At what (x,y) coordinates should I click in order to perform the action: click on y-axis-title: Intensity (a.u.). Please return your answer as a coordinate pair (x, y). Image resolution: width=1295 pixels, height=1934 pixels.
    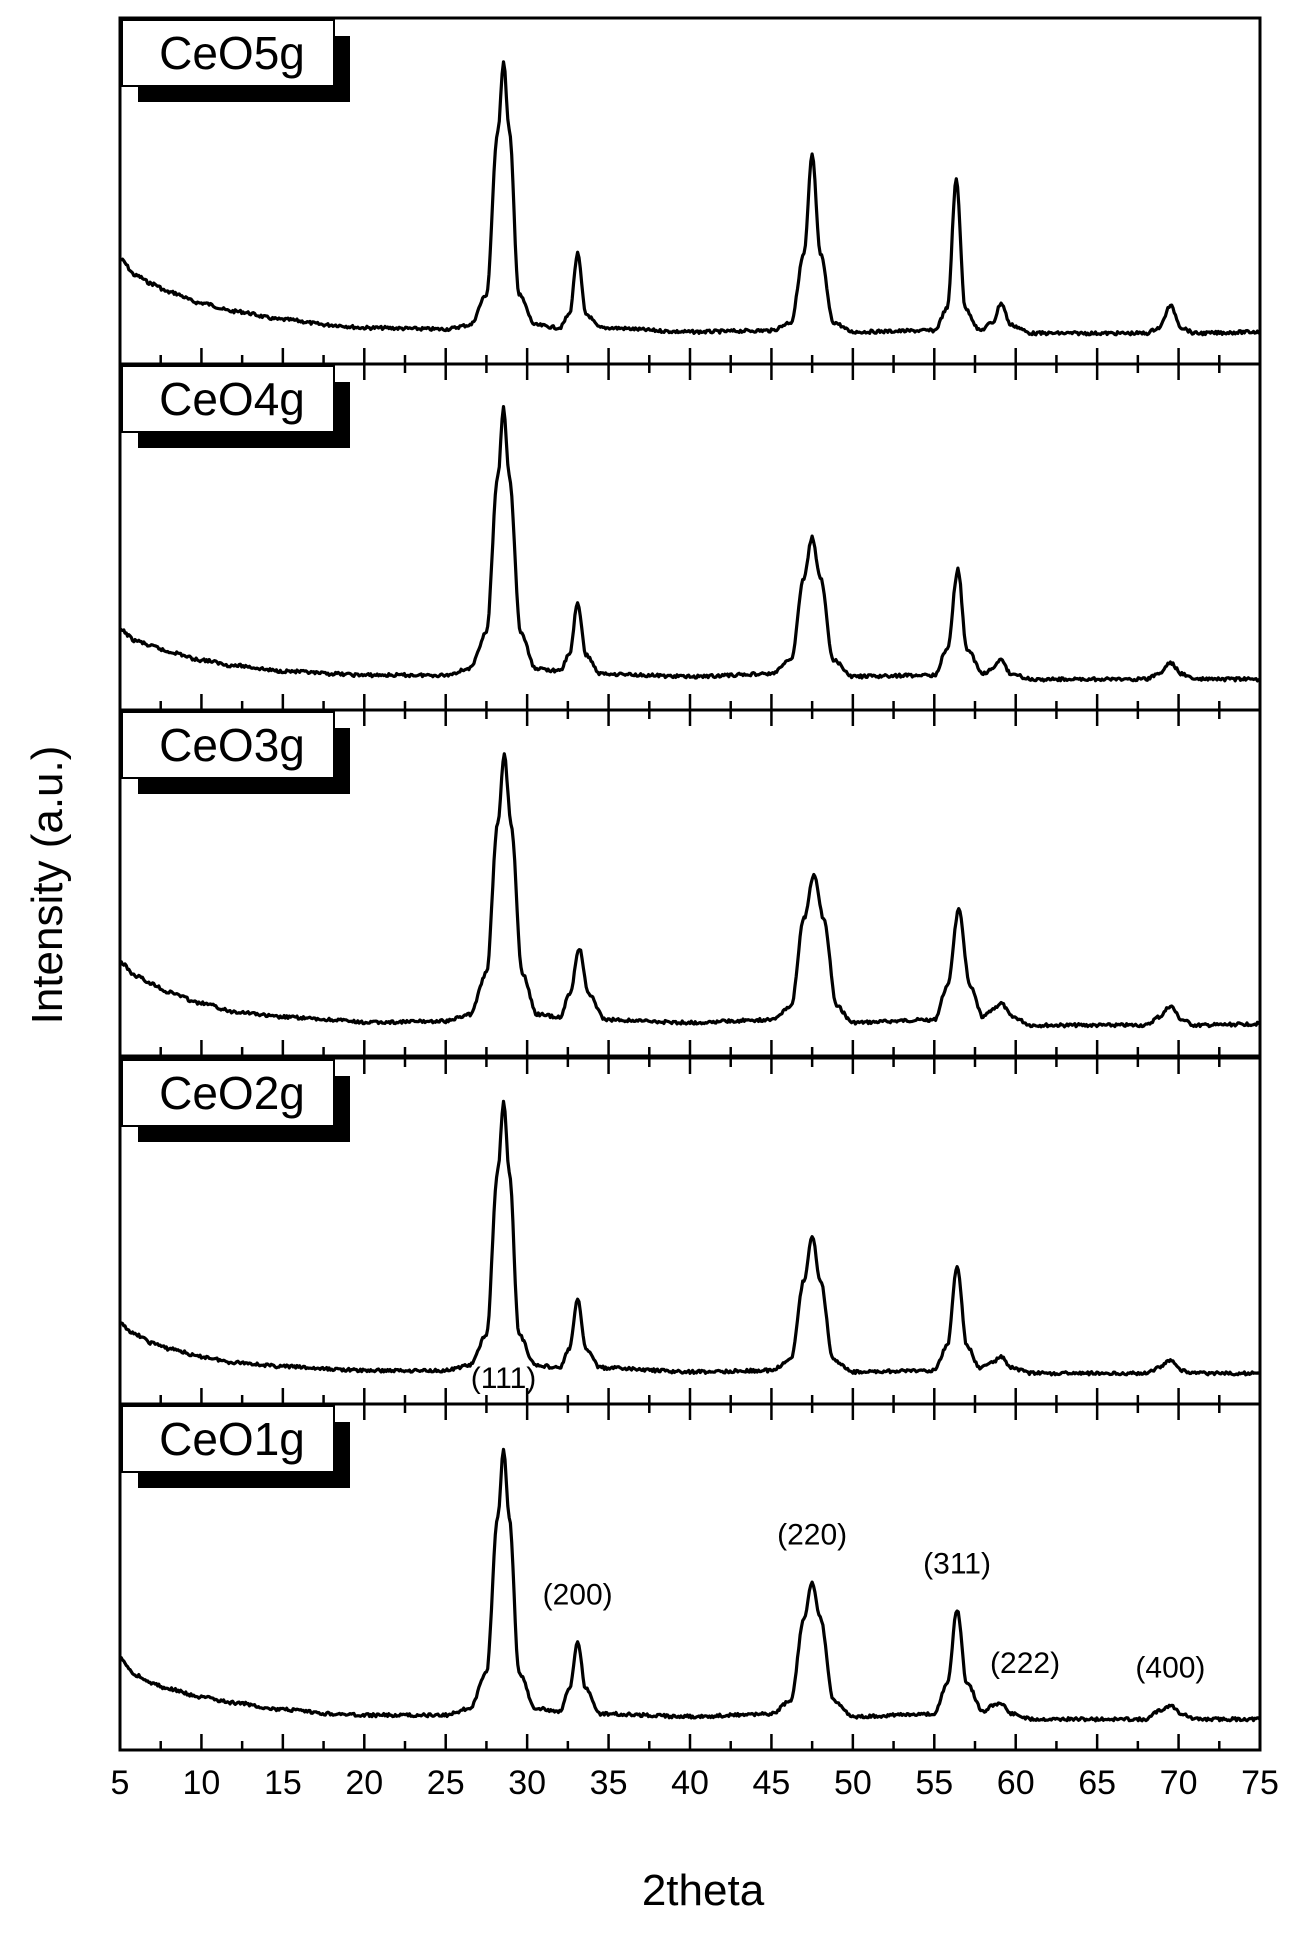
    Looking at the image, I should click on (47, 885).